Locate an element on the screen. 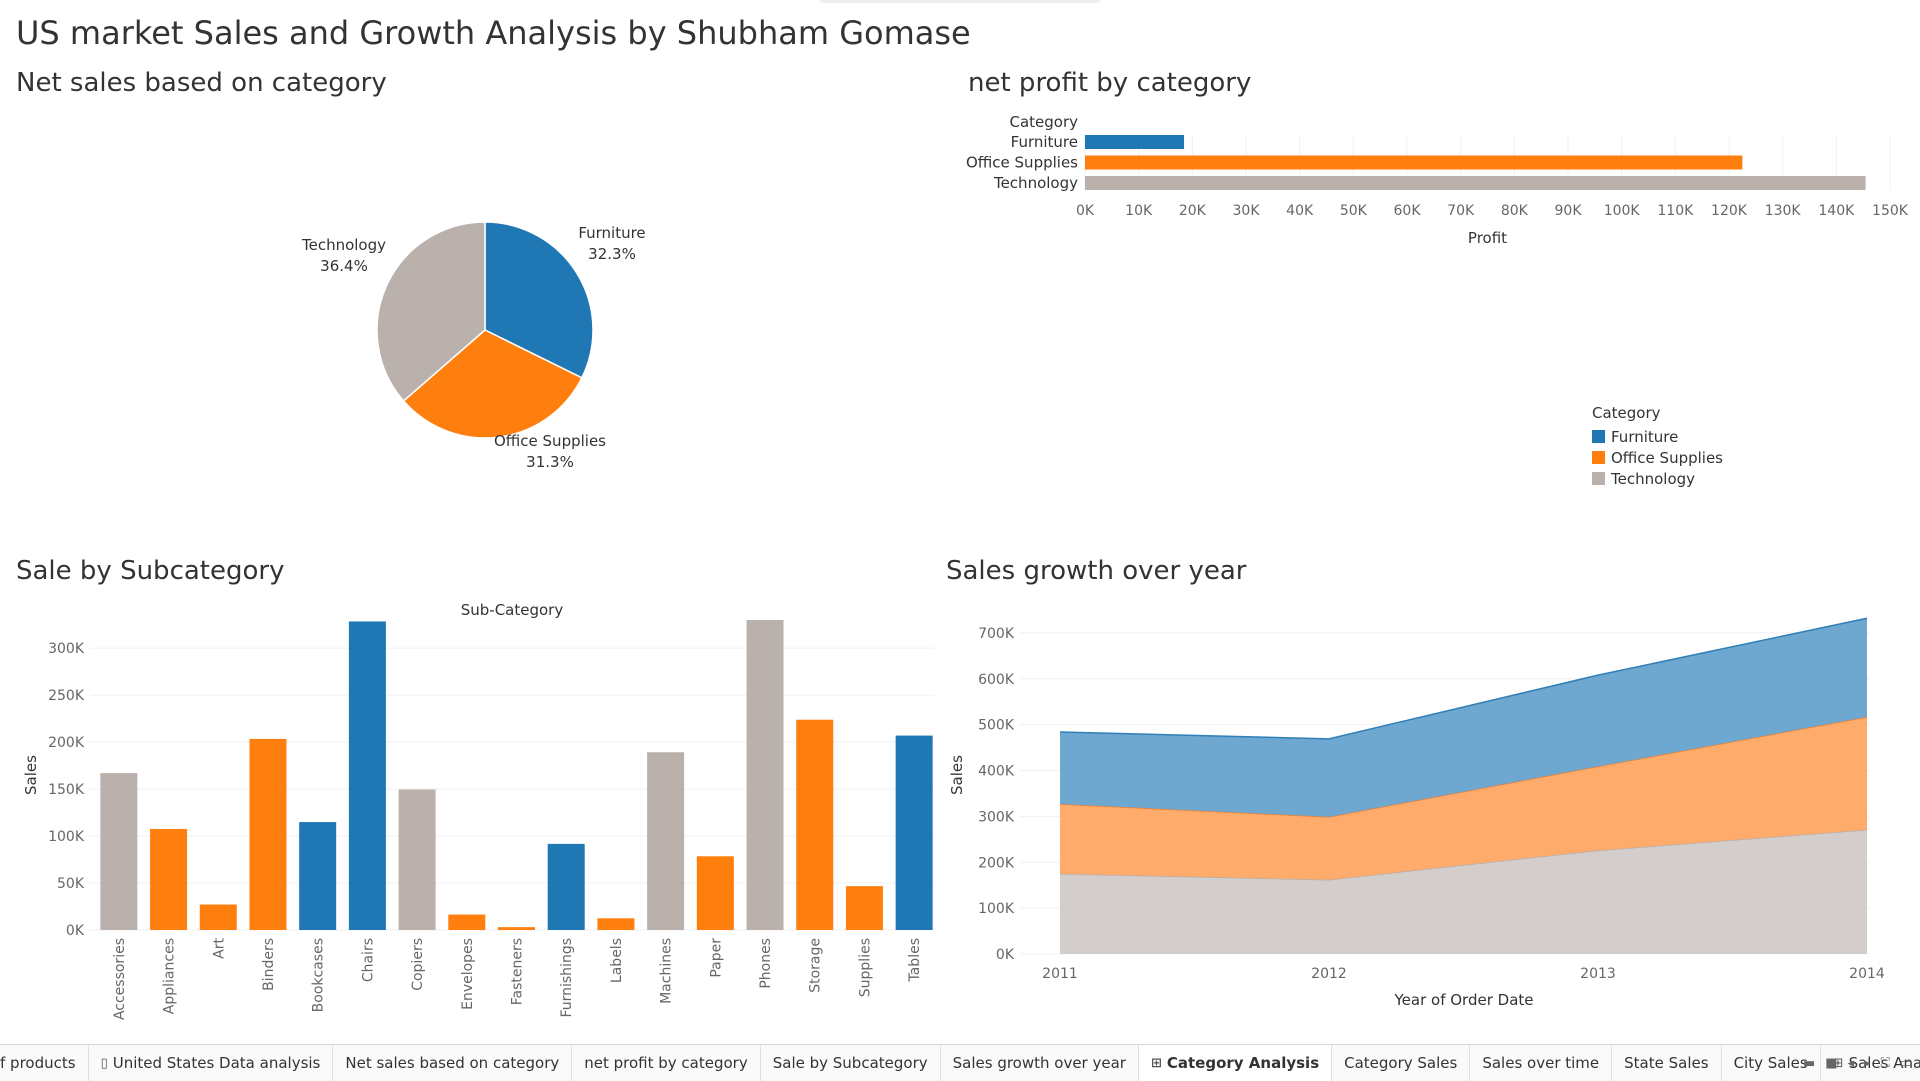 Image resolution: width=1920 pixels, height=1081 pixels. tab-net-profit-by-category: net profit by category is located at coordinates (666, 1063).